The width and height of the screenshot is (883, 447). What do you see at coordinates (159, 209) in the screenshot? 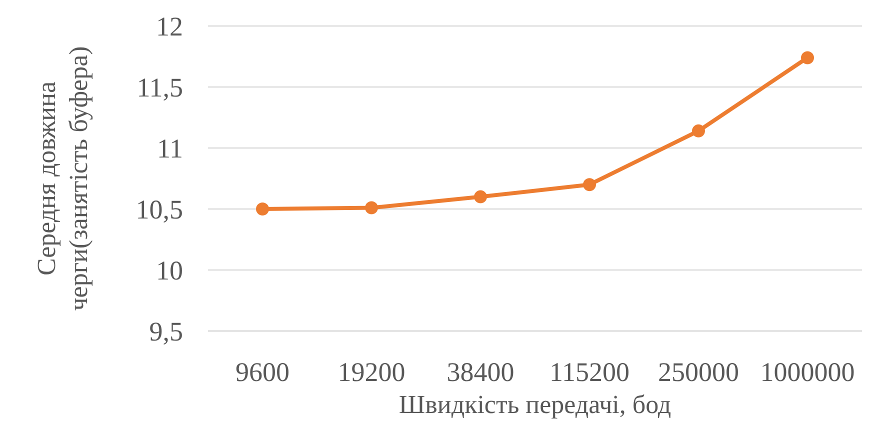
I see `y-tick-label: 10,5` at bounding box center [159, 209].